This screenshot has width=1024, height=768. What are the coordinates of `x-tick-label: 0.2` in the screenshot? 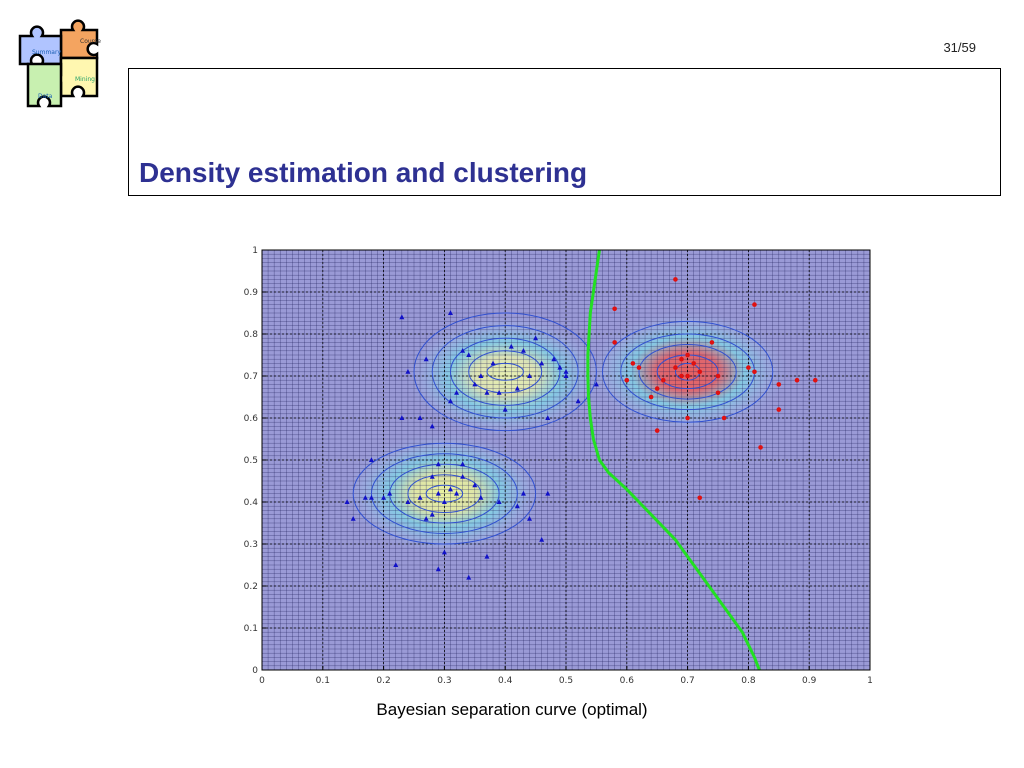 It's located at (383, 681).